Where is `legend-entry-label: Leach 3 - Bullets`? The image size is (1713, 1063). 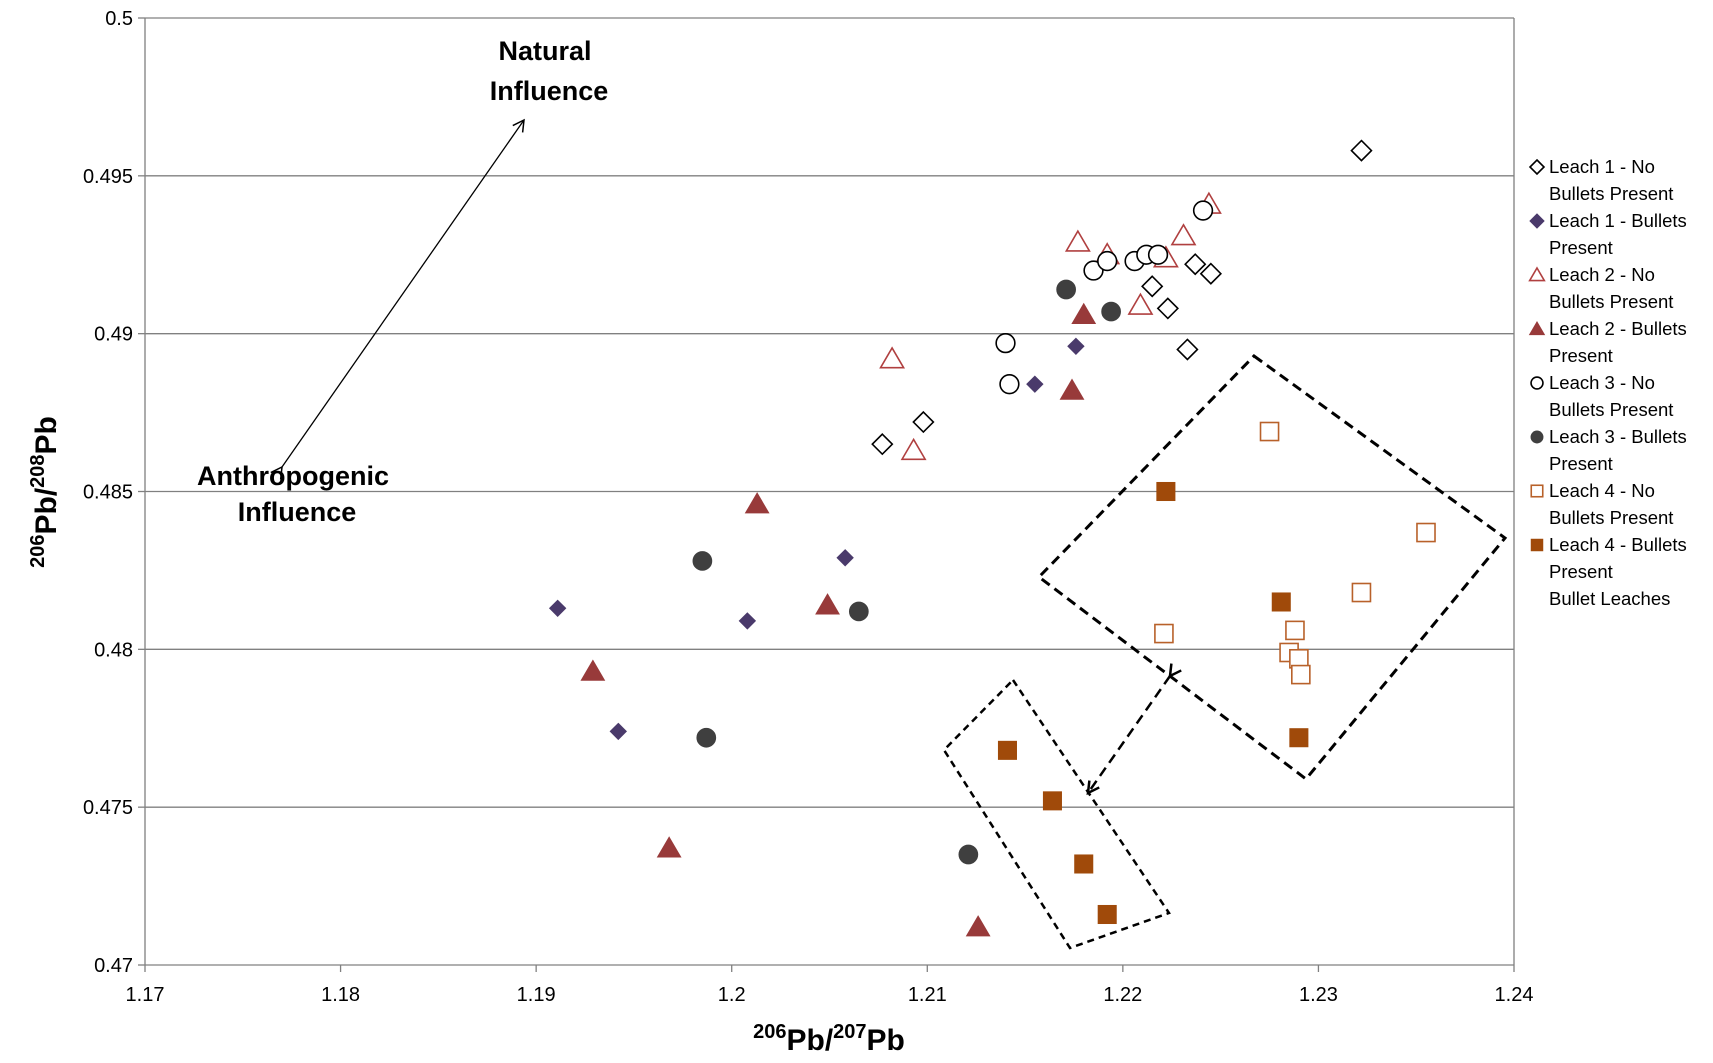
legend-entry-label: Leach 3 - Bullets is located at coordinates (1618, 436).